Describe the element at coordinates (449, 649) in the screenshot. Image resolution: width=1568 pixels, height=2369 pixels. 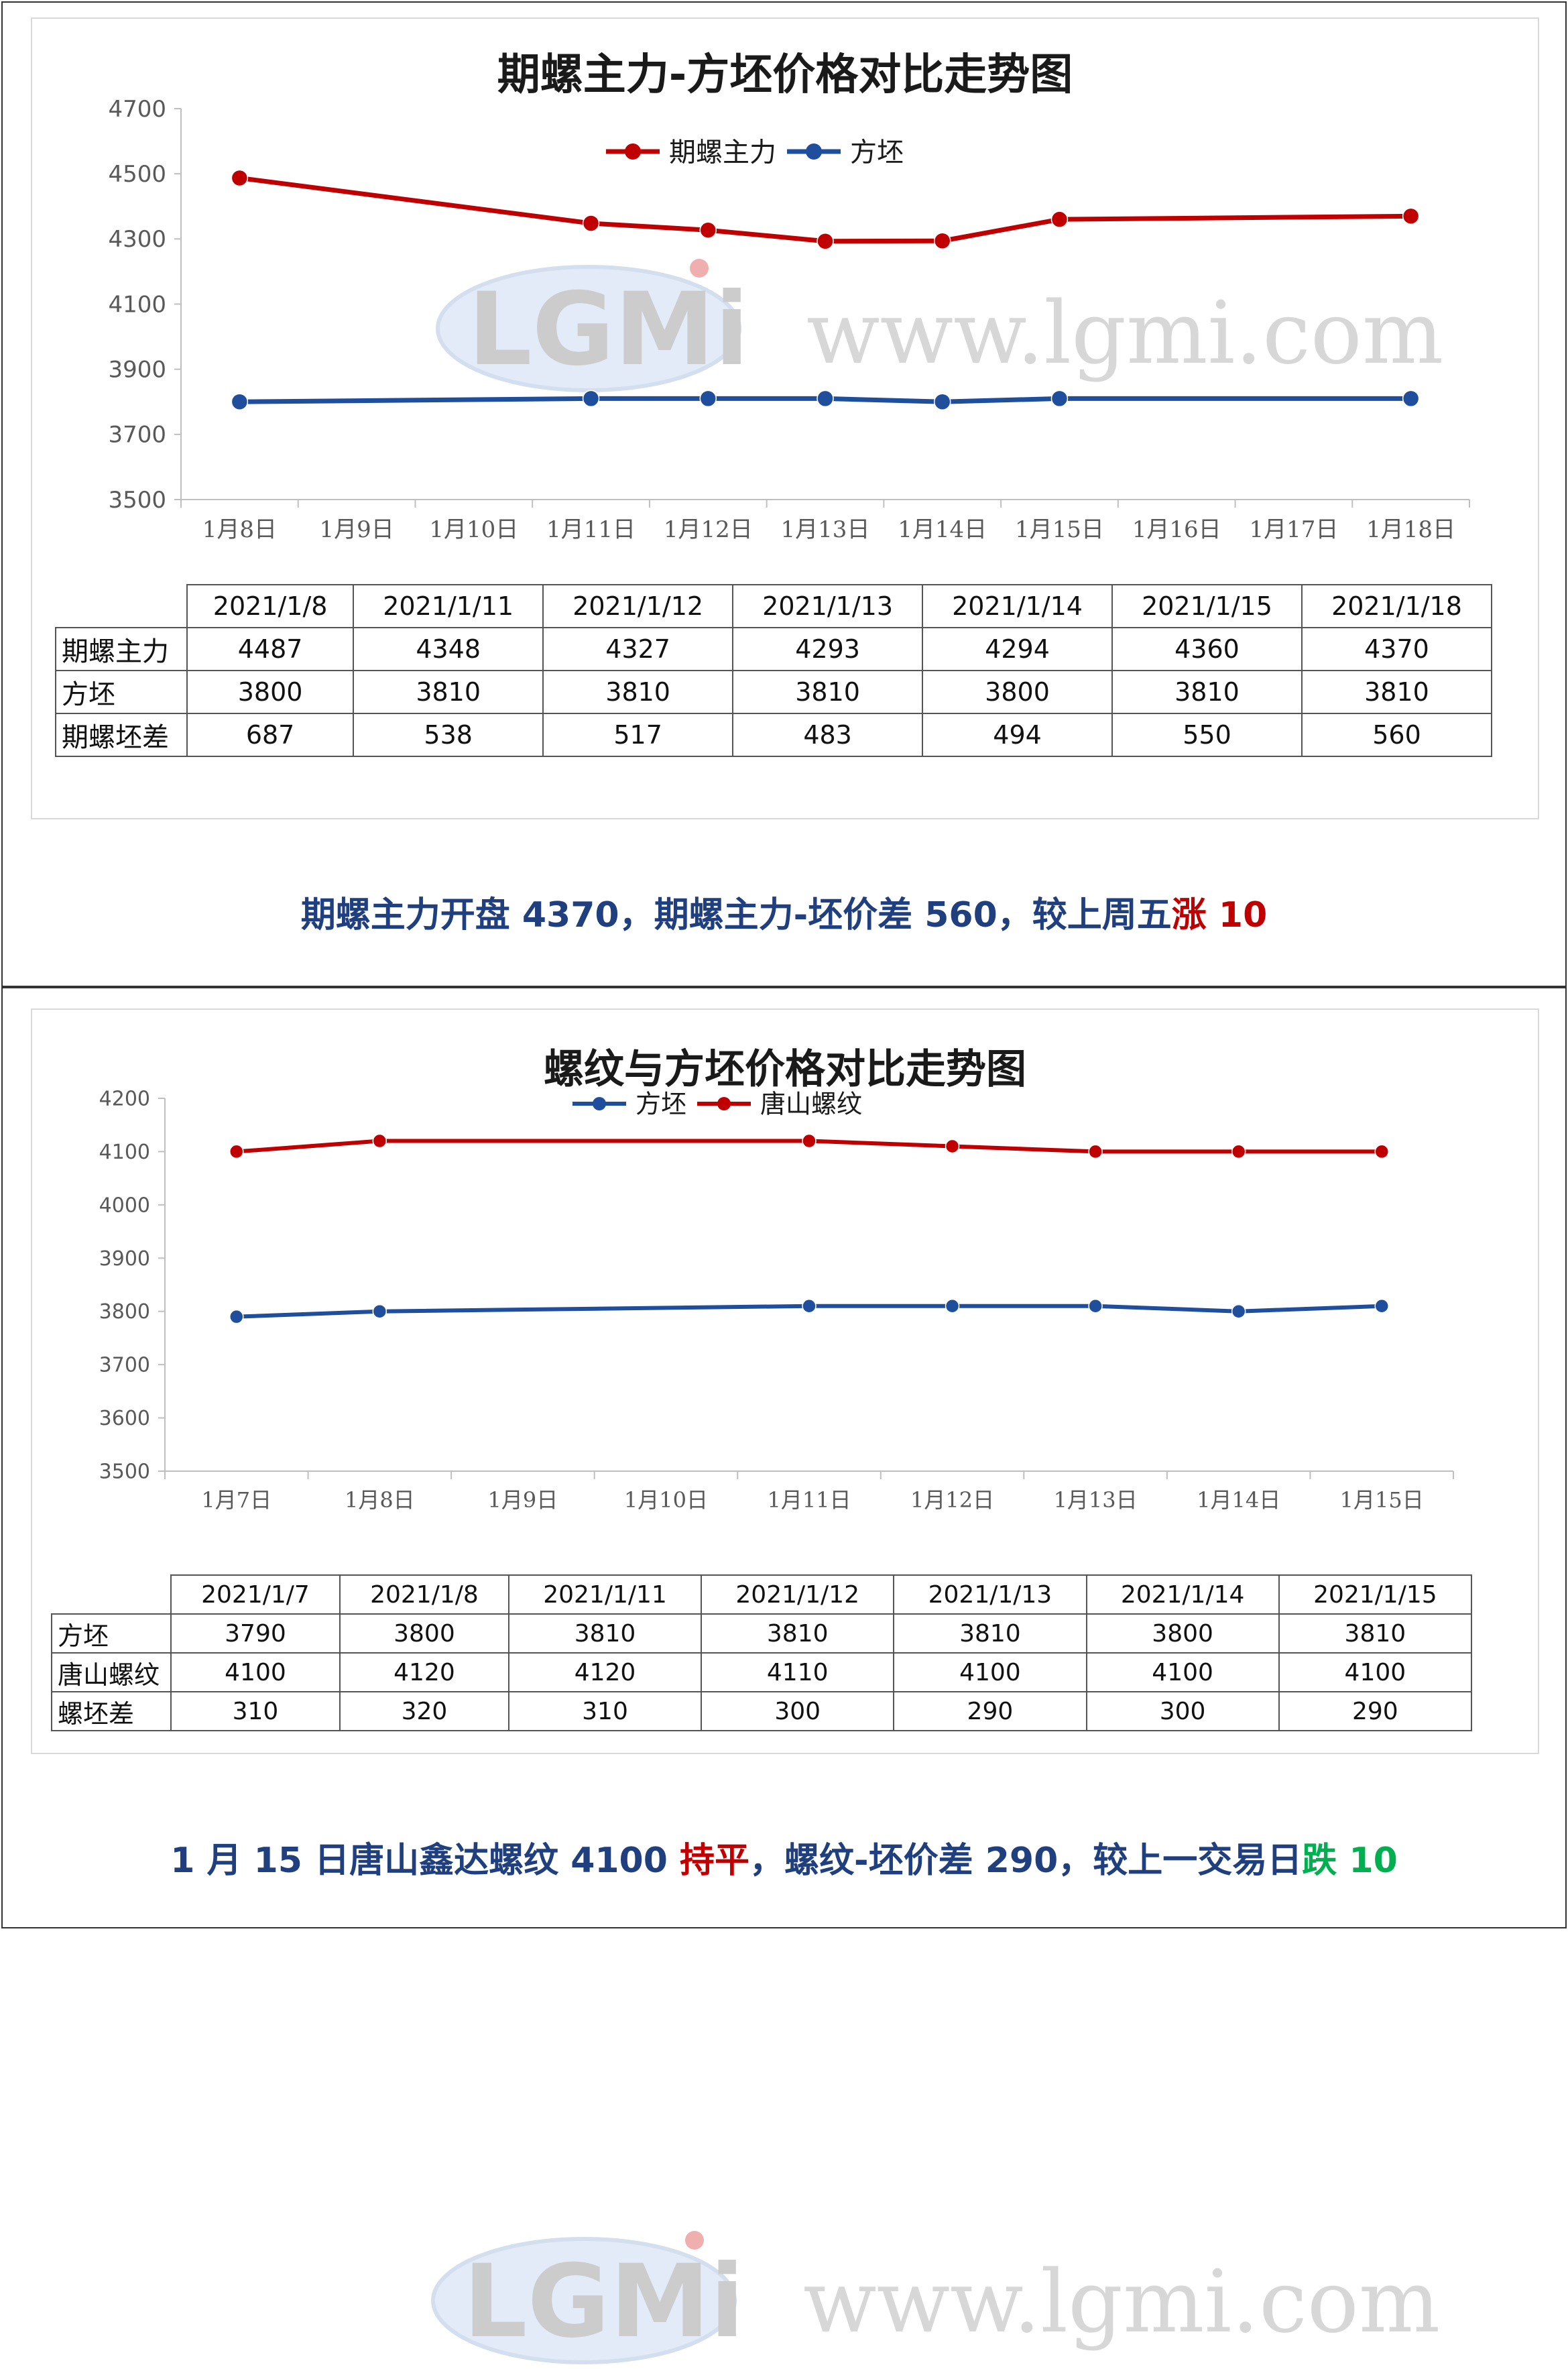
I see `table-cell: 4348` at that location.